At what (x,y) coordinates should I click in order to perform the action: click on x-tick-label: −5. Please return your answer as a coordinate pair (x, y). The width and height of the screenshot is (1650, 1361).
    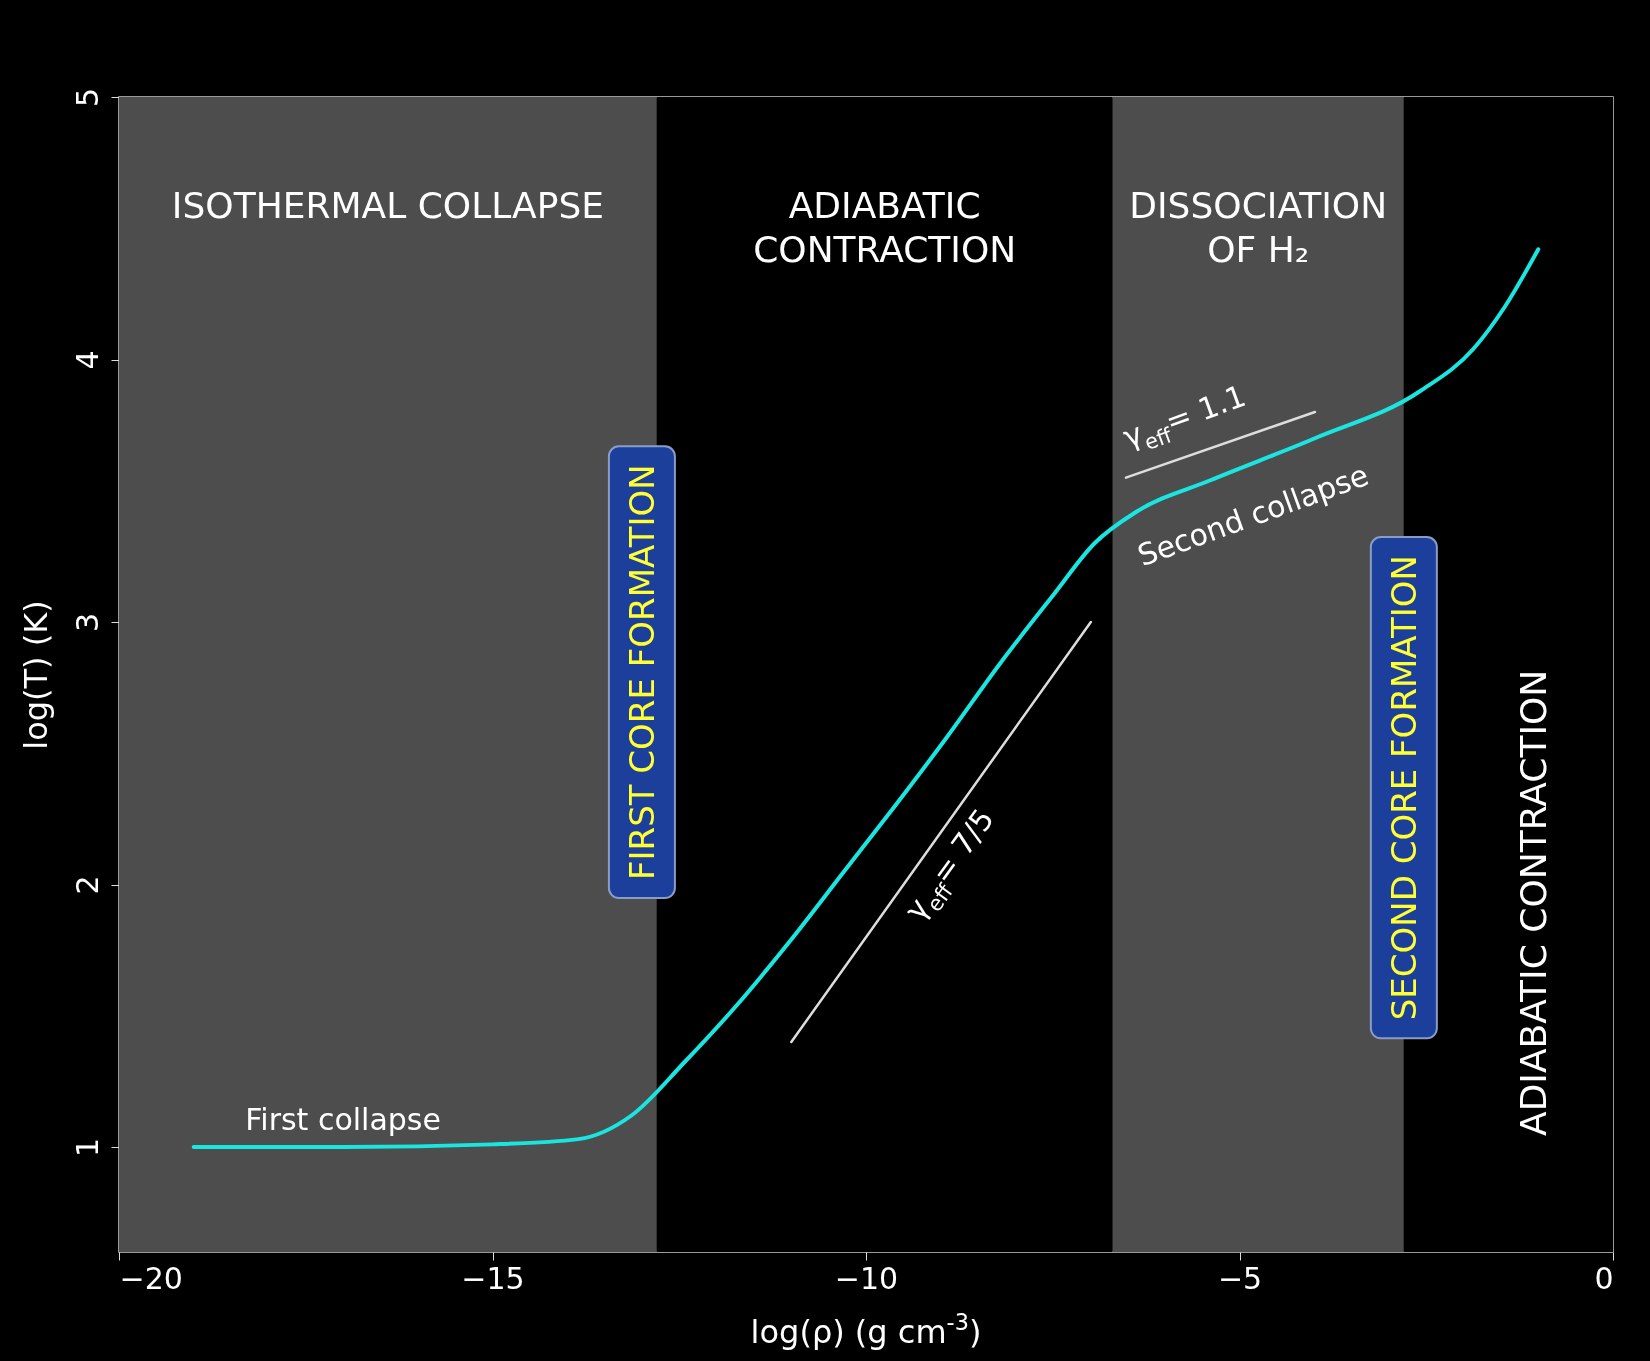
    Looking at the image, I should click on (1240, 1278).